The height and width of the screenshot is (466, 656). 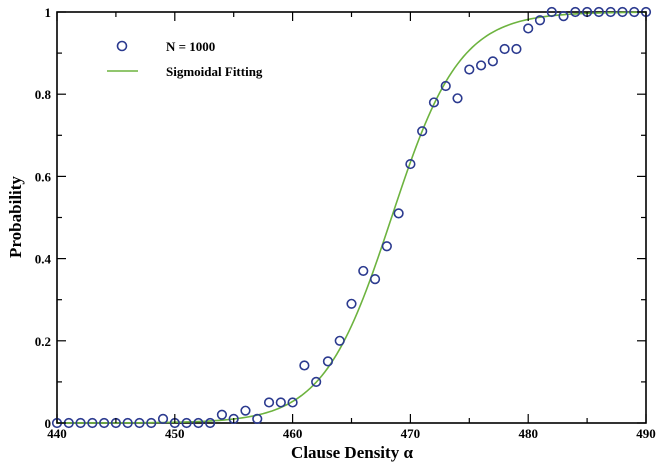 What do you see at coordinates (57, 433) in the screenshot?
I see `x-tick-label: 440` at bounding box center [57, 433].